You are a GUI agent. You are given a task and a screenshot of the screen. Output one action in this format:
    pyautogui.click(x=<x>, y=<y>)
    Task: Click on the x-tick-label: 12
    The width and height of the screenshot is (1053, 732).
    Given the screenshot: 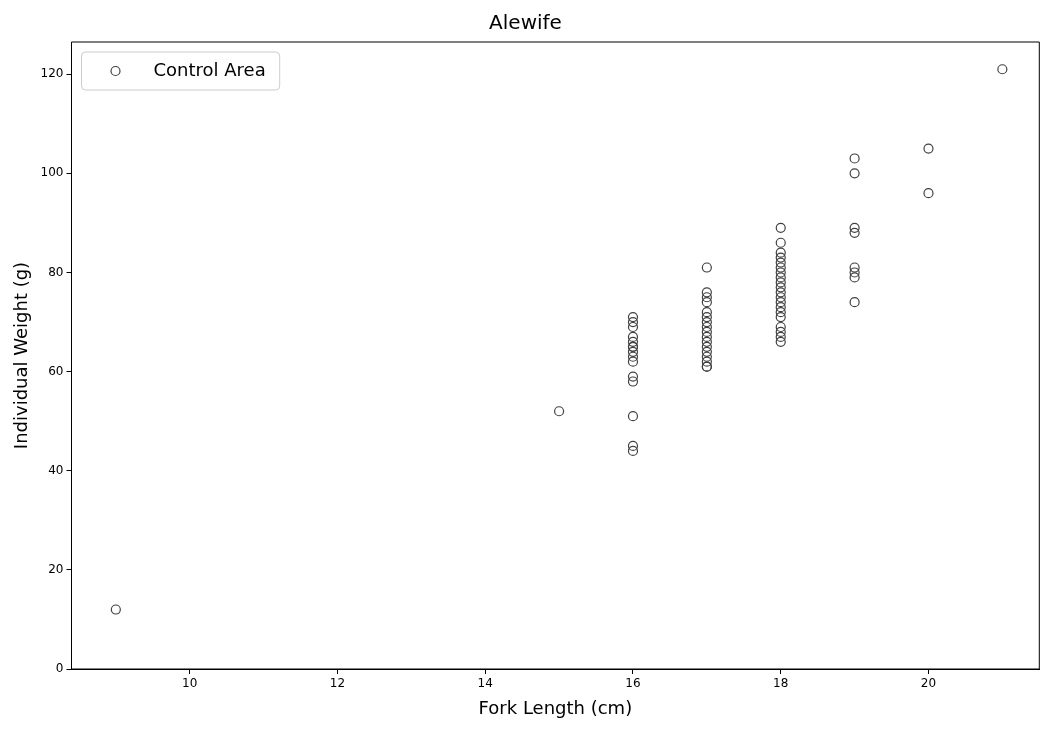 What is the action you would take?
    pyautogui.click(x=337, y=683)
    